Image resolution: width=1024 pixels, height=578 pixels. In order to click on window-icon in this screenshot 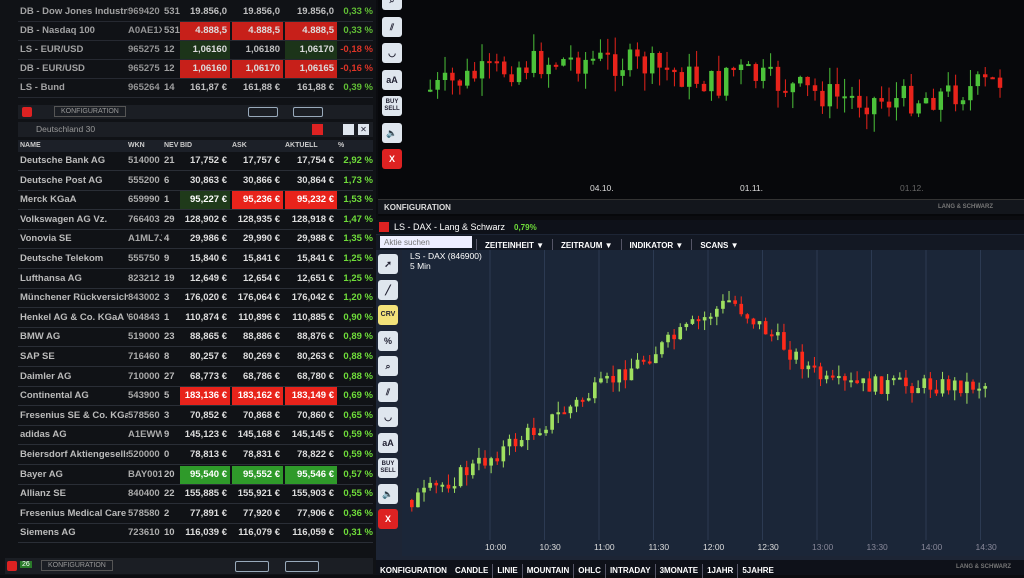, I will do `click(348, 129)`.